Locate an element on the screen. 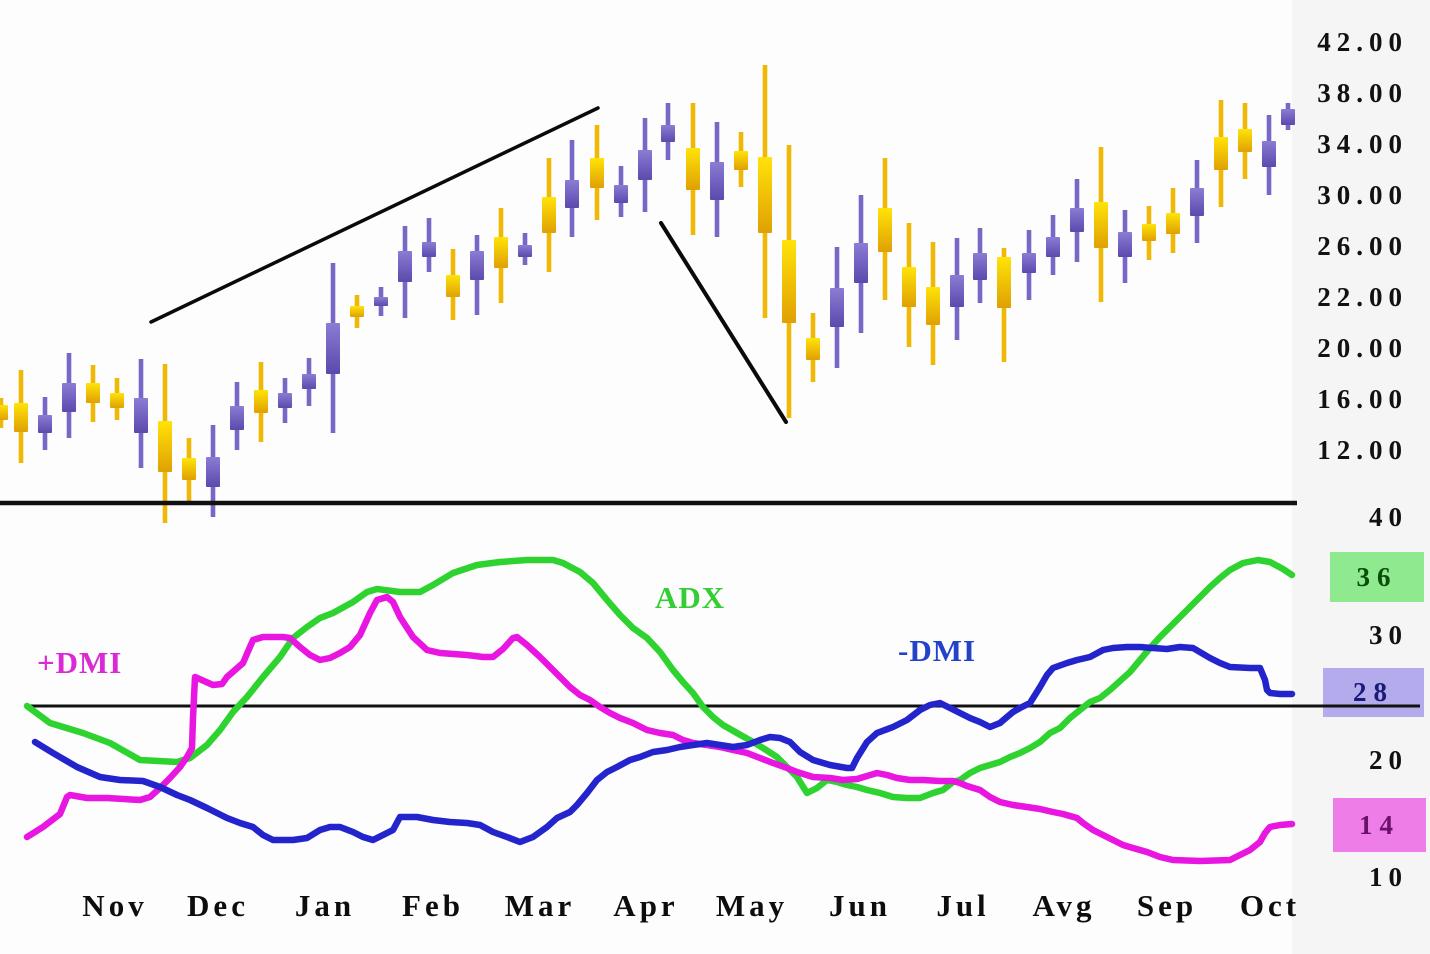 This screenshot has width=1430, height=954. minus-dmi-current-value-badge: 28 is located at coordinates (1373, 692).